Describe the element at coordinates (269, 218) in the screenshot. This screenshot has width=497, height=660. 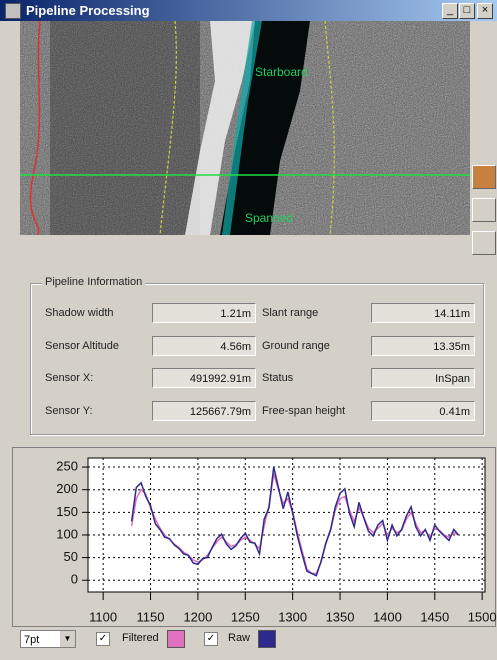
I see `image-label: Spanned` at that location.